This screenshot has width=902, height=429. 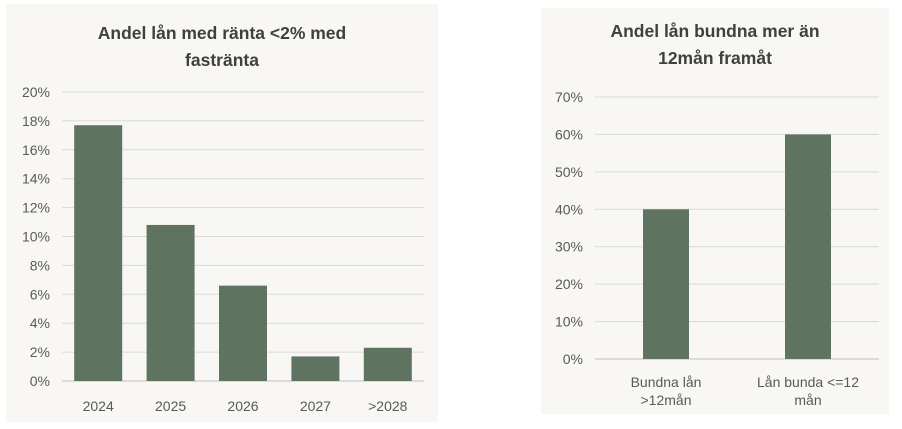 What do you see at coordinates (40, 265) in the screenshot?
I see `y-tick-label: 8%` at bounding box center [40, 265].